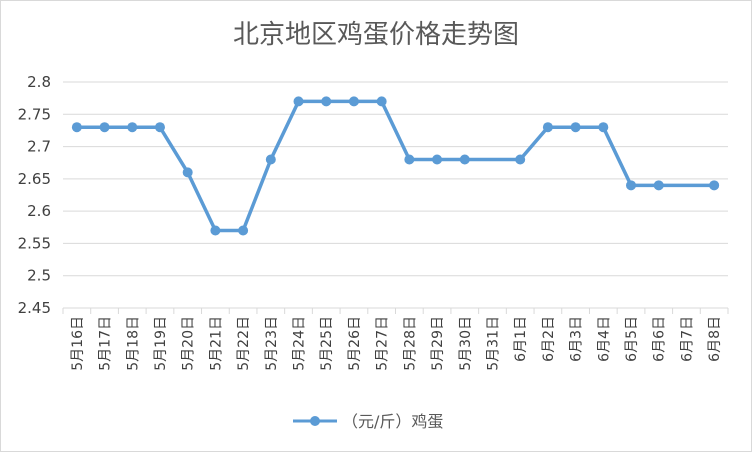  I want to click on x-tick-label: 5月21日, so click(216, 343).